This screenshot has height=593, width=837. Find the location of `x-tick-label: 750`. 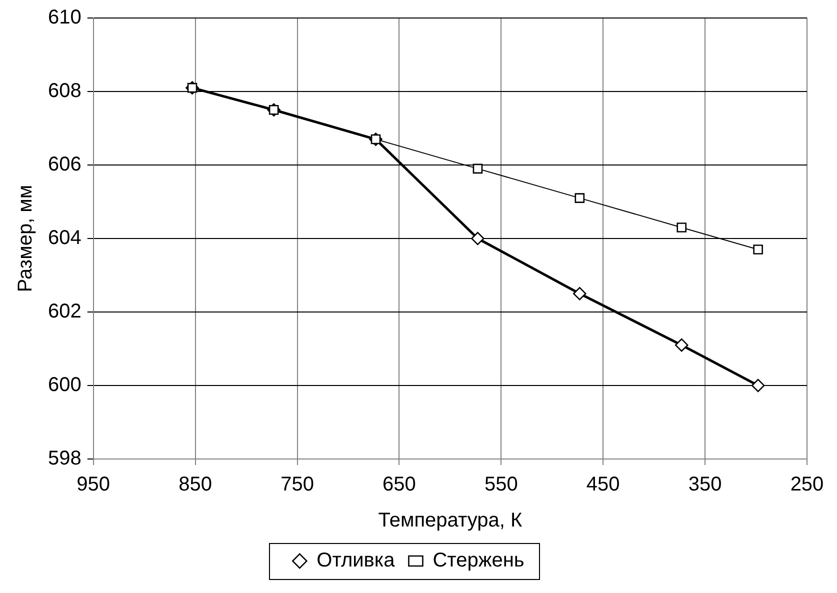

x-tick-label: 750 is located at coordinates (297, 485).